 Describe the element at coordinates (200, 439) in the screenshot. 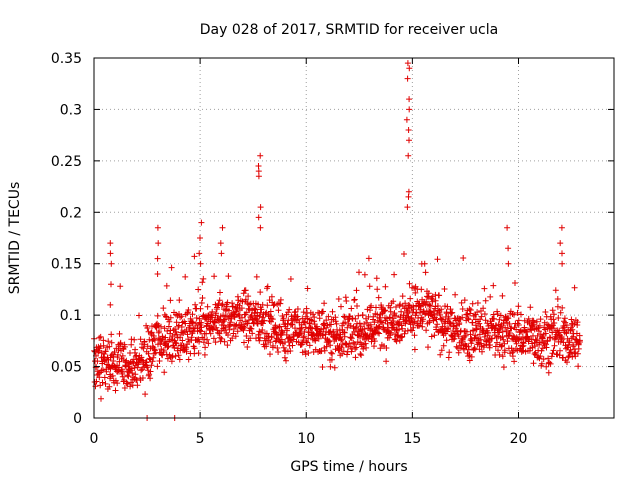

I see `x-tick-label: 5` at that location.